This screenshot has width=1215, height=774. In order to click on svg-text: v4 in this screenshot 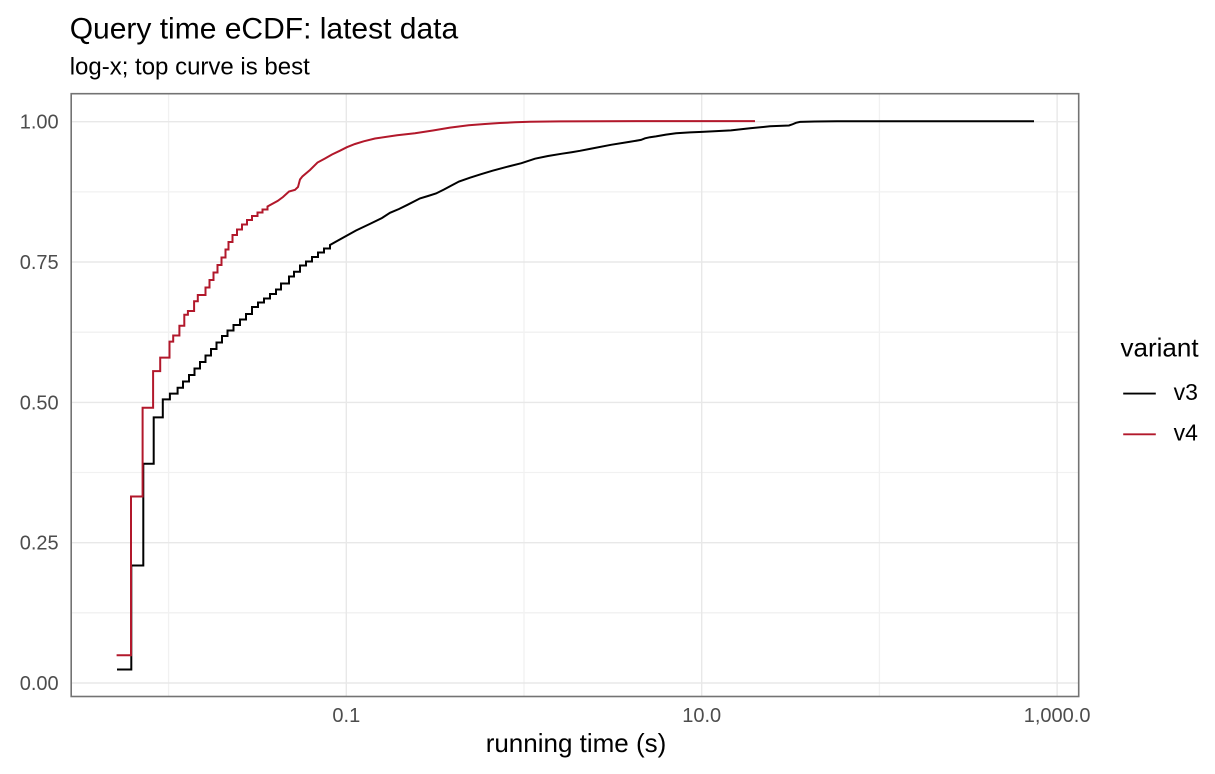, I will do `click(1186, 433)`.